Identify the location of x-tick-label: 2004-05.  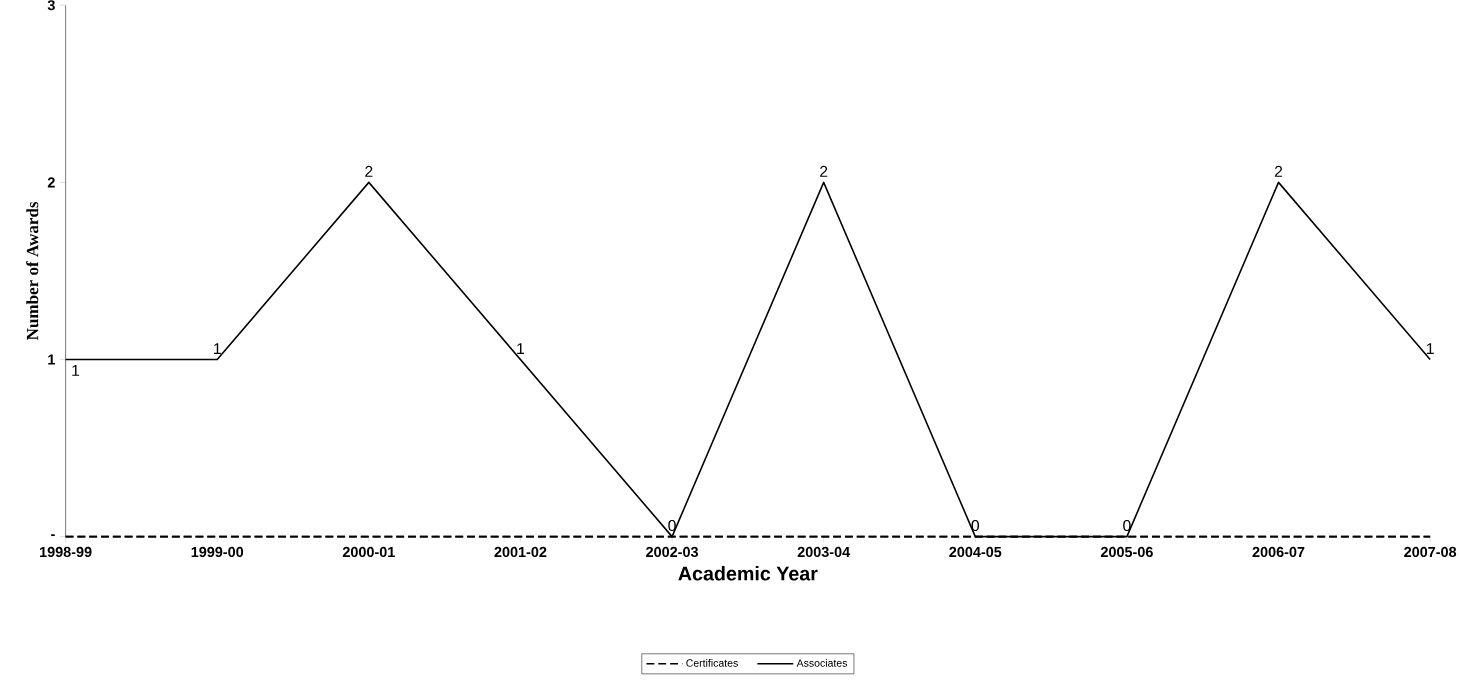
(975, 552).